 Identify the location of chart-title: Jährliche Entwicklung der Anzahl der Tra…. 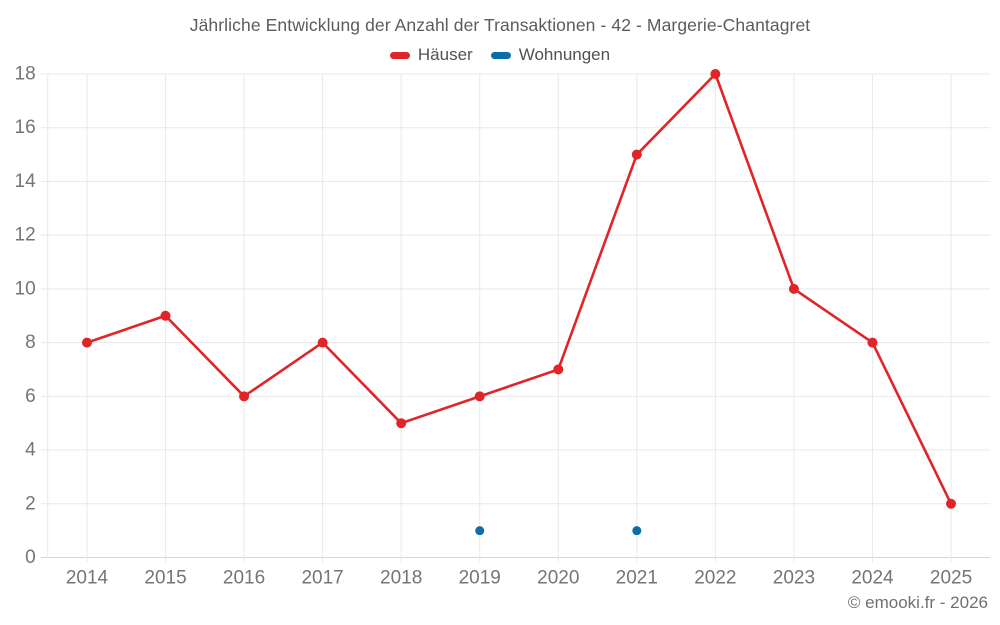
(500, 25).